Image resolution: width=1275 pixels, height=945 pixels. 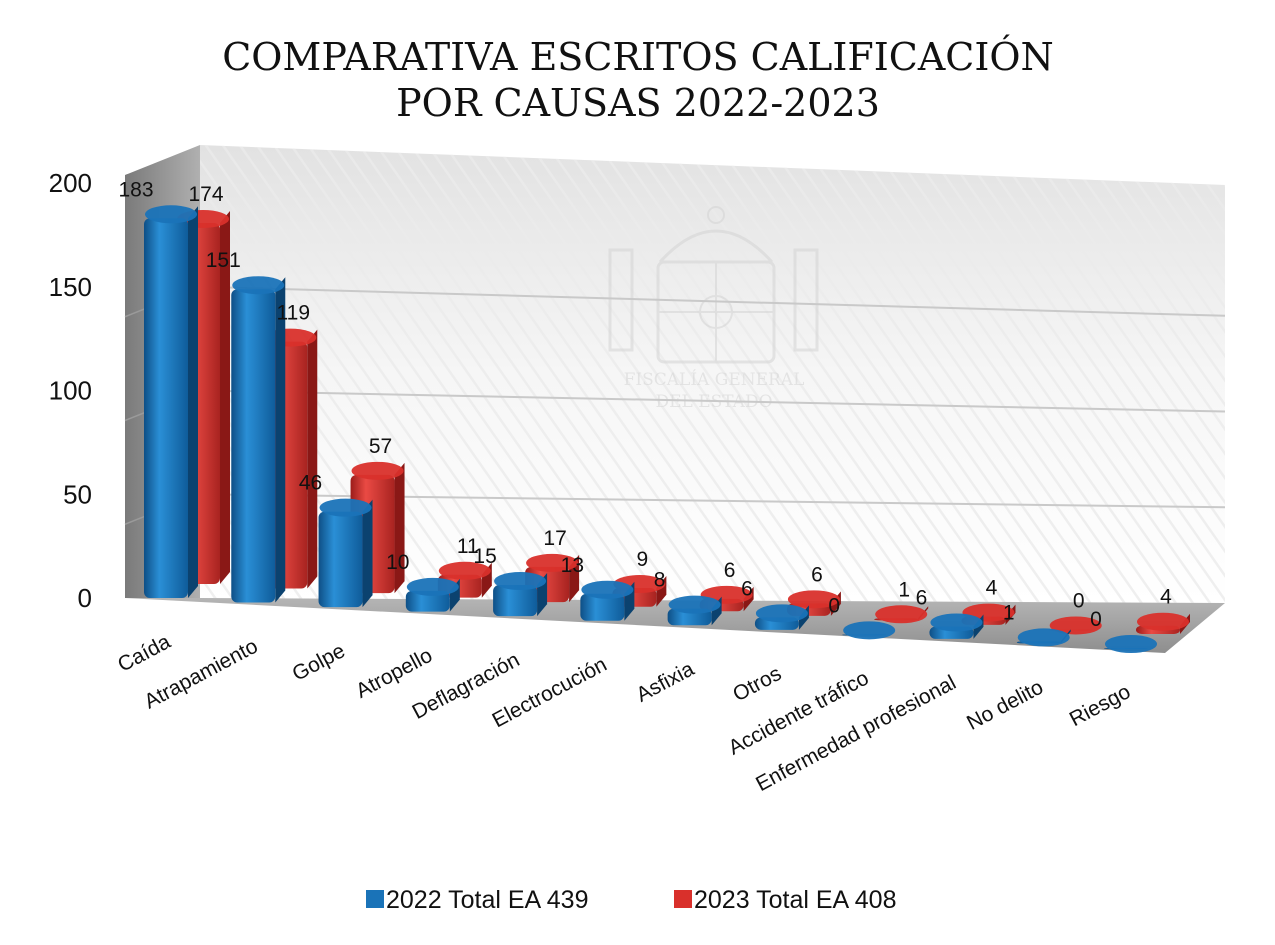 I want to click on legend-label-2022: 2022 Total EA 439, so click(x=487, y=900).